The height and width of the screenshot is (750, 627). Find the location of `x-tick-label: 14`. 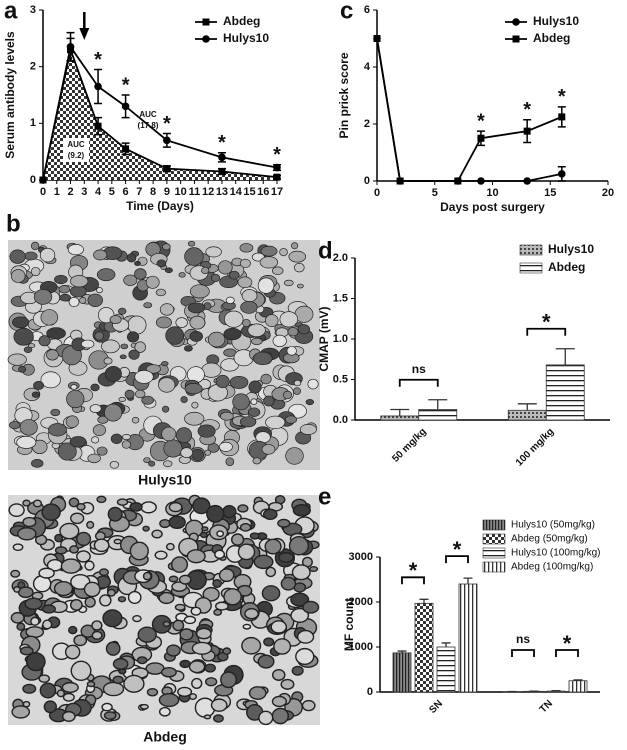

x-tick-label: 14 is located at coordinates (236, 192).